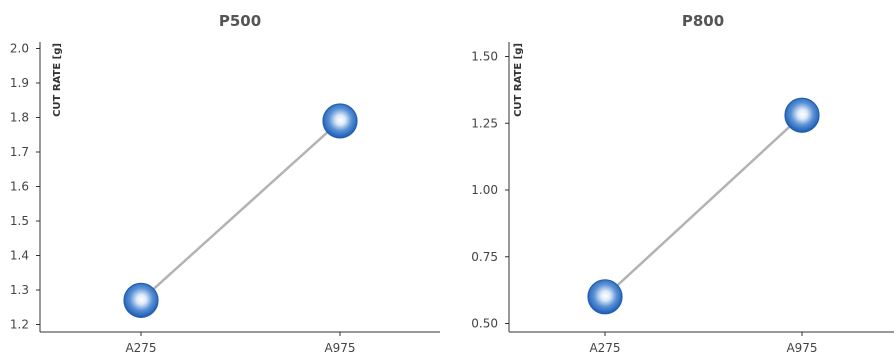  Describe the element at coordinates (703, 21) in the screenshot. I see `chart-title: P800` at that location.